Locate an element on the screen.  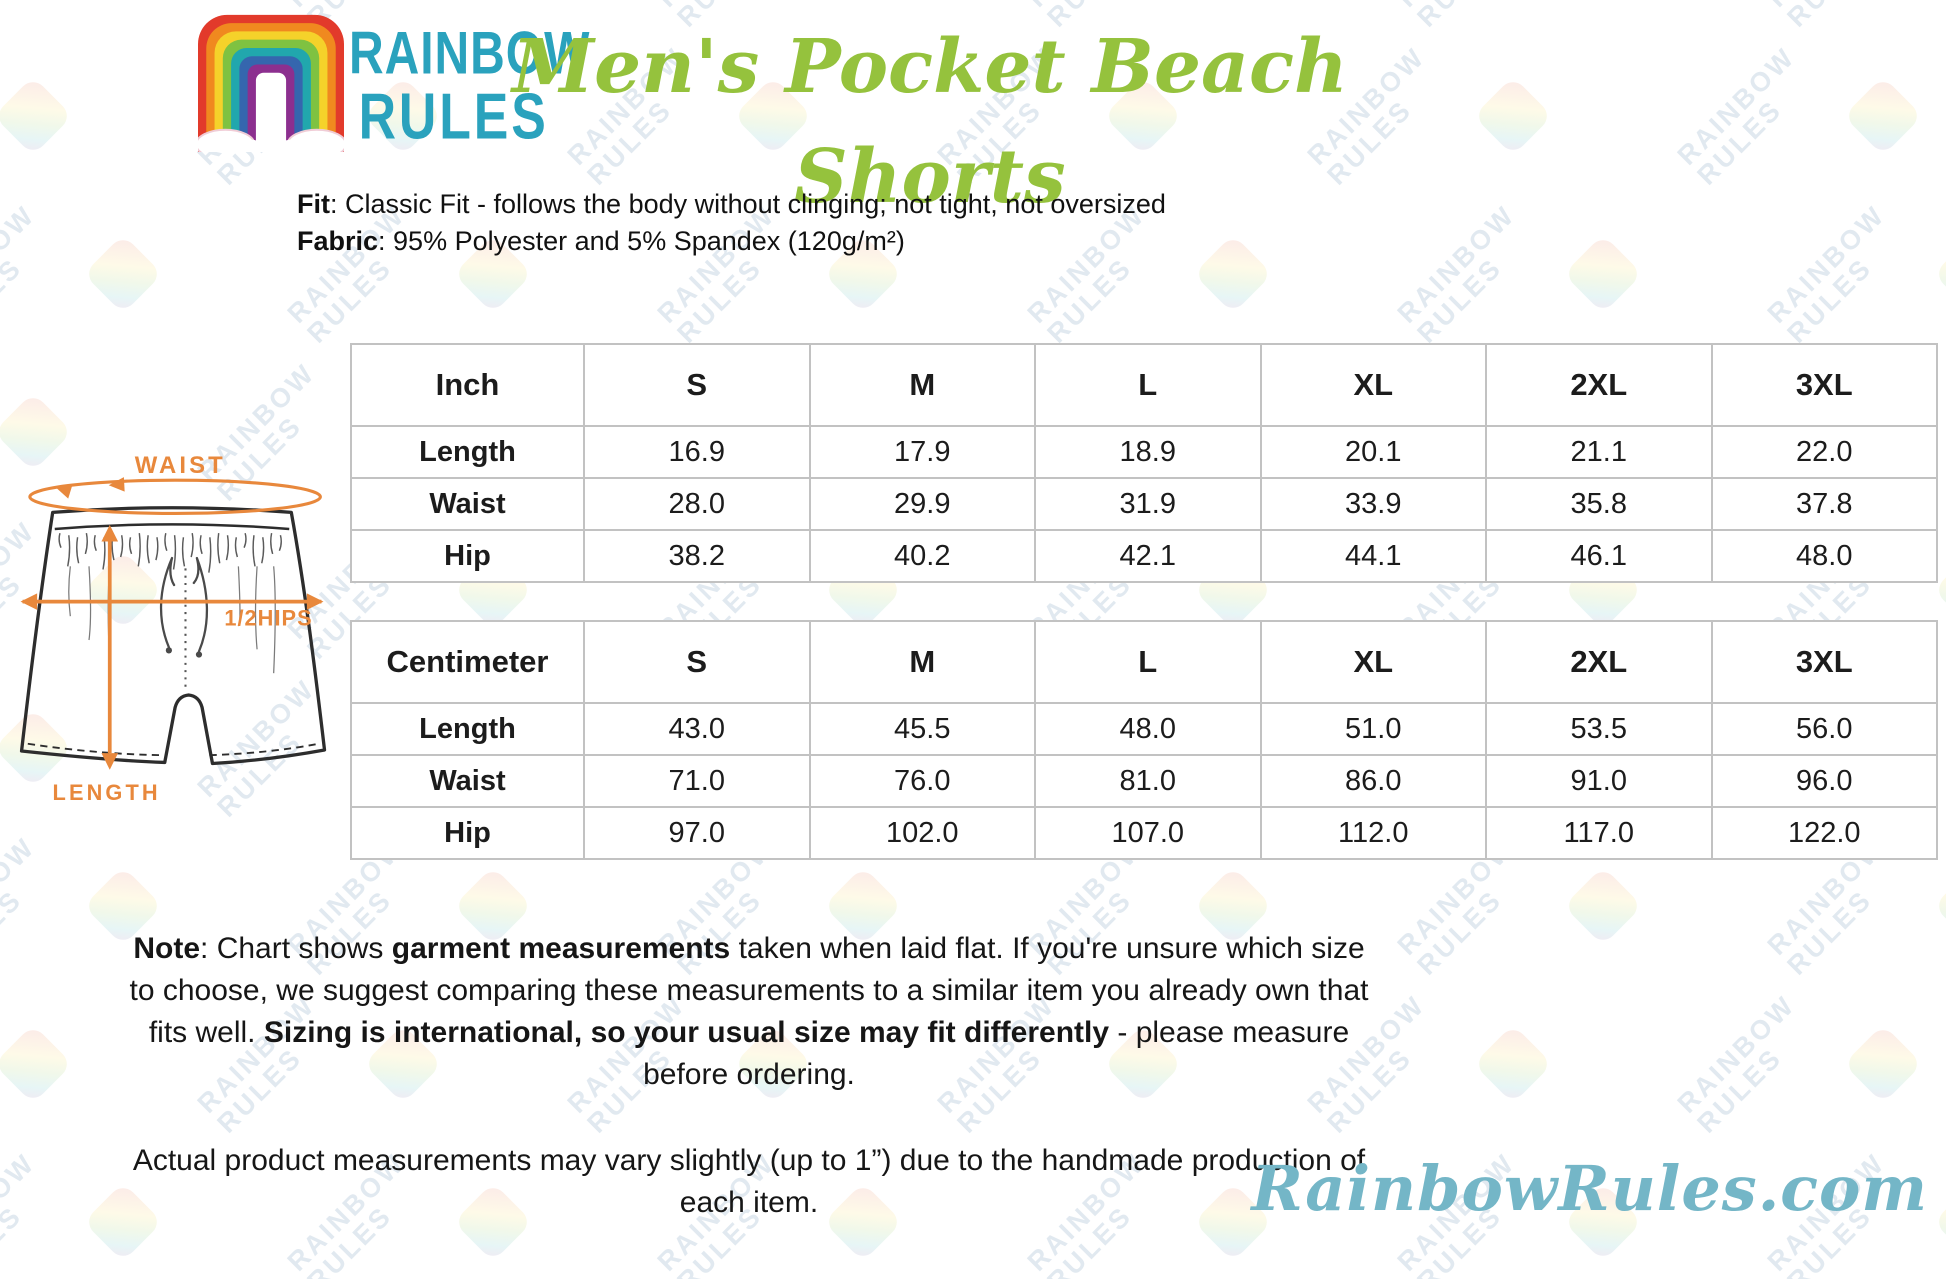
size-value: 16.9 is located at coordinates (697, 452).